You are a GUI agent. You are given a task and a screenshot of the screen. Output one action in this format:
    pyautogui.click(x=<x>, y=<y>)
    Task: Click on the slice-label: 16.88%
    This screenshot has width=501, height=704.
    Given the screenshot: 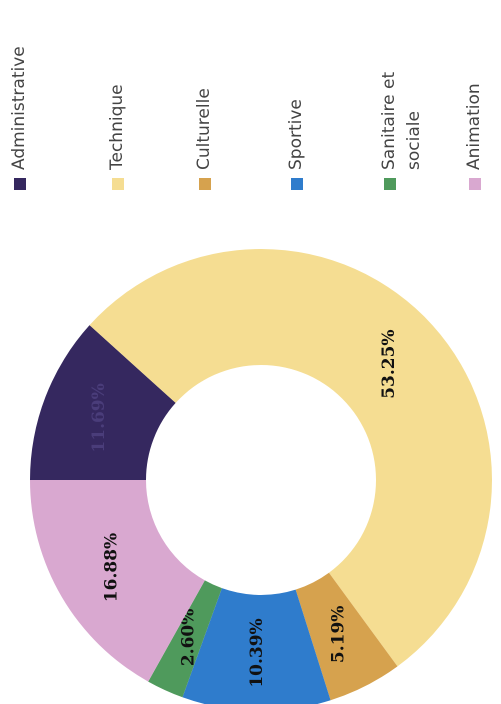 What is the action you would take?
    pyautogui.click(x=111, y=567)
    